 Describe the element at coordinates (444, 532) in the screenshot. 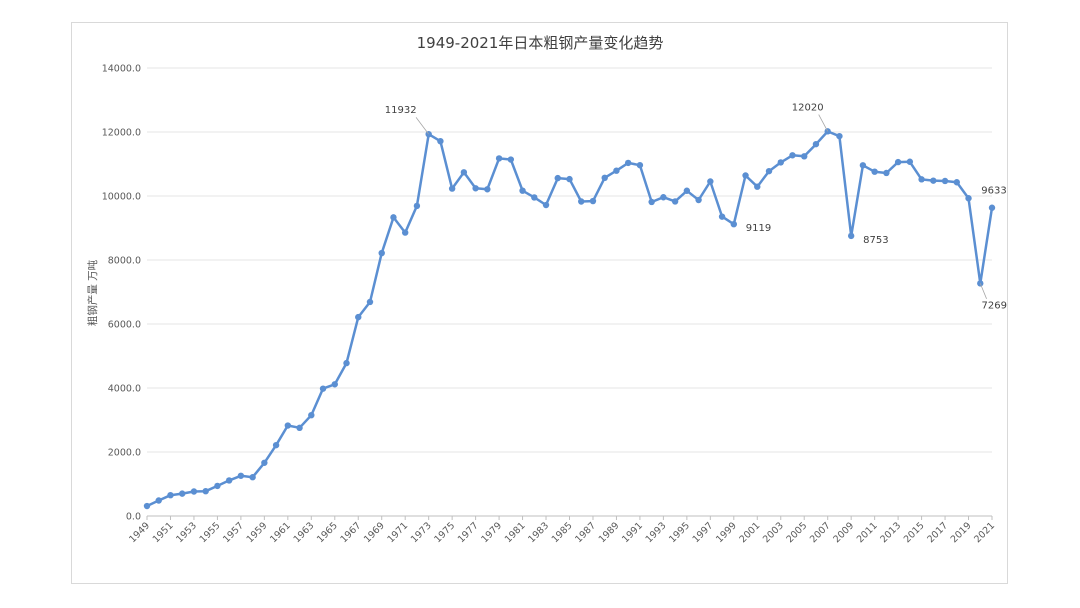

I see `x-tick-label: 1975` at that location.